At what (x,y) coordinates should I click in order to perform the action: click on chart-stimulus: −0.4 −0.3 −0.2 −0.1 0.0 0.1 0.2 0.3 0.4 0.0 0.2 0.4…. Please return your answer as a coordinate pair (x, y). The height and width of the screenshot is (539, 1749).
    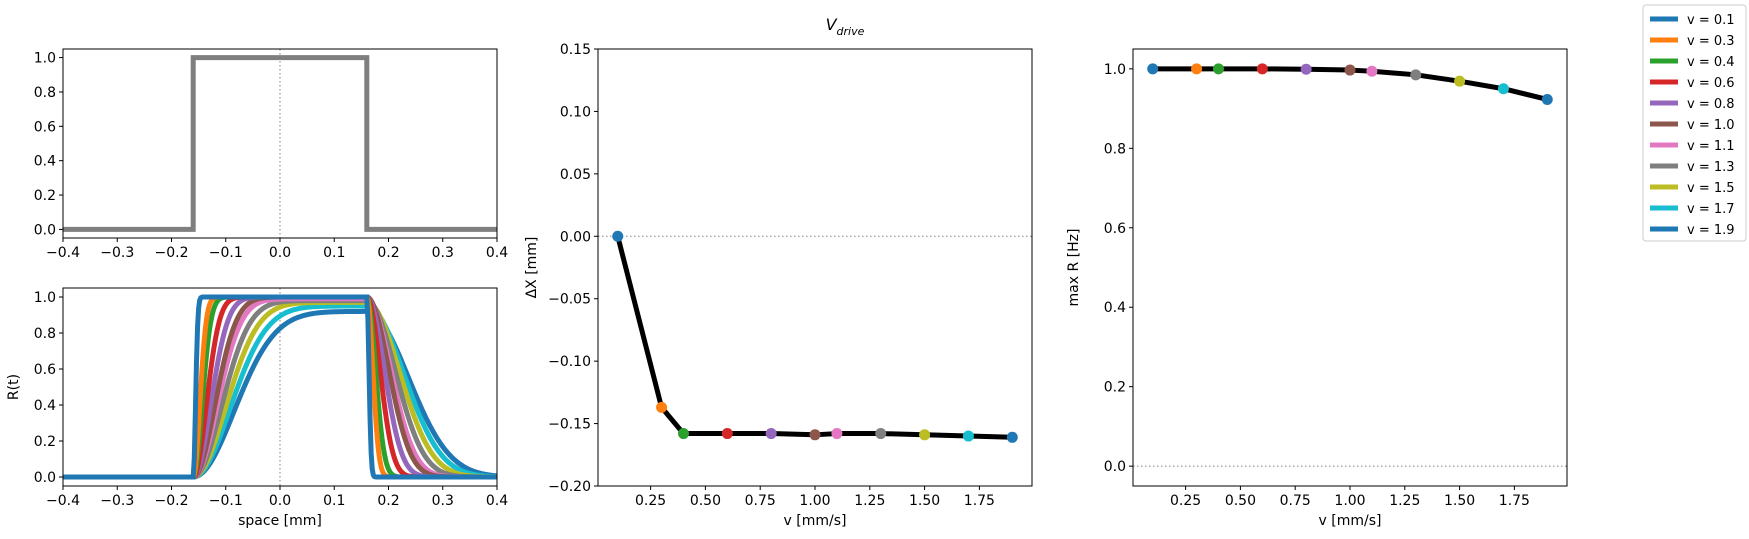
    Looking at the image, I should click on (271, 154).